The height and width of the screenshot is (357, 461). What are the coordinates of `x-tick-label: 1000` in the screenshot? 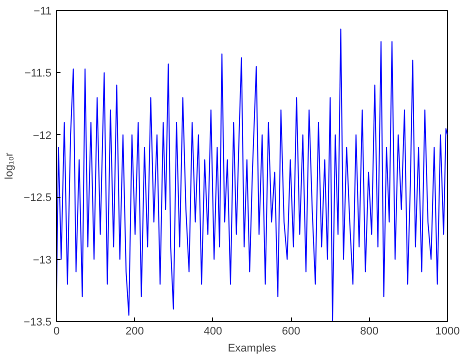 It's located at (447, 332).